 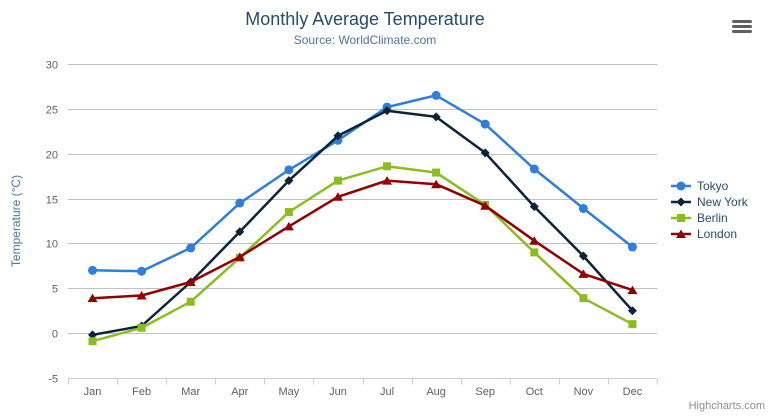 I want to click on x-axis-label: Jun, so click(x=338, y=392).